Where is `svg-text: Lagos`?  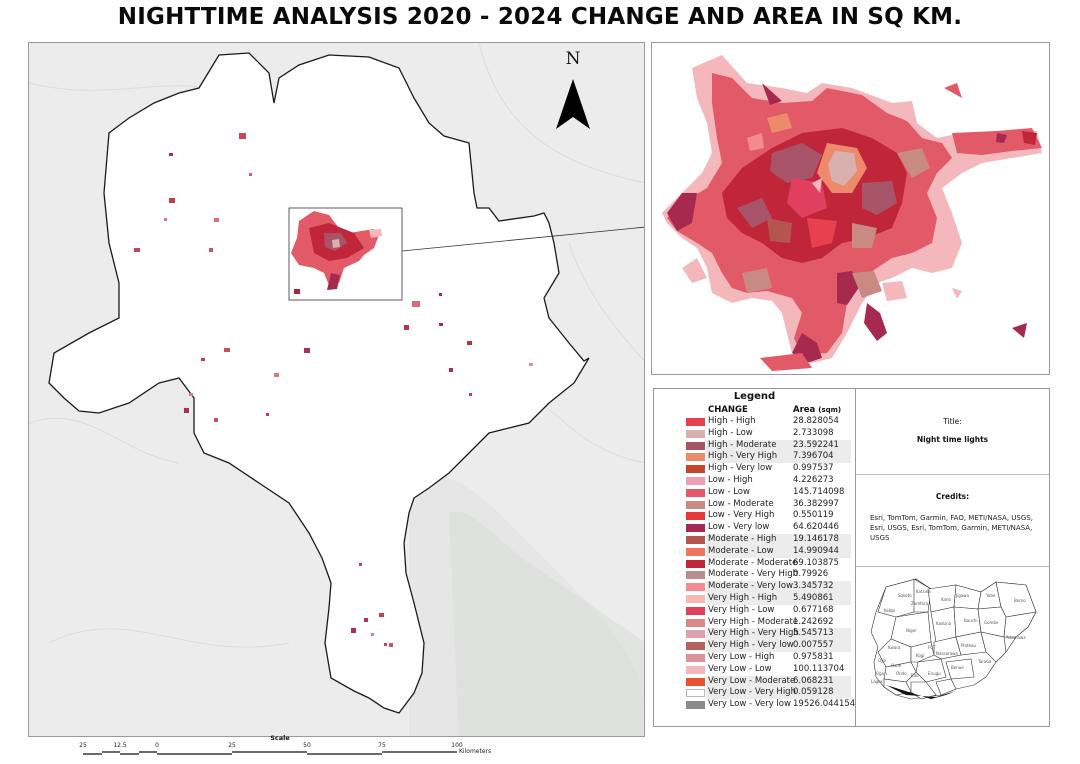 svg-text: Lagos is located at coordinates (877, 681).